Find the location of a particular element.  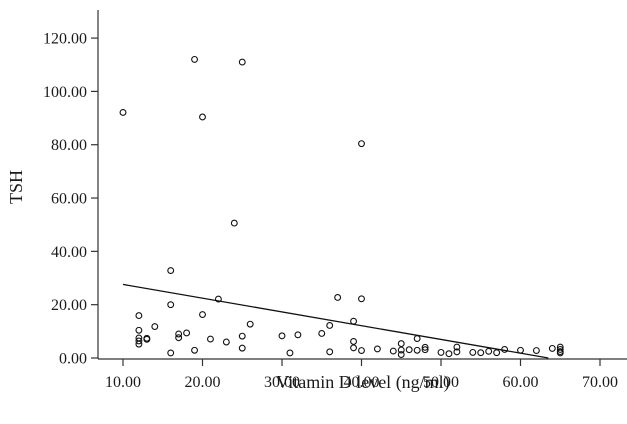

x-tick-label: 20.00 is located at coordinates (203, 382).